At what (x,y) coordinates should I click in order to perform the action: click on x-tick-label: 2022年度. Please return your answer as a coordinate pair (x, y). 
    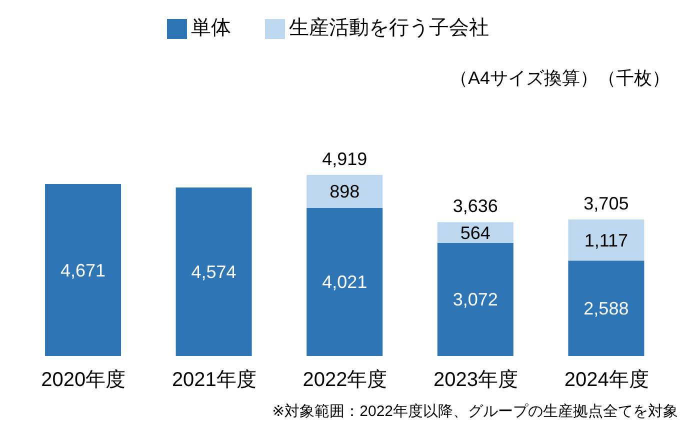
    Looking at the image, I should click on (345, 380).